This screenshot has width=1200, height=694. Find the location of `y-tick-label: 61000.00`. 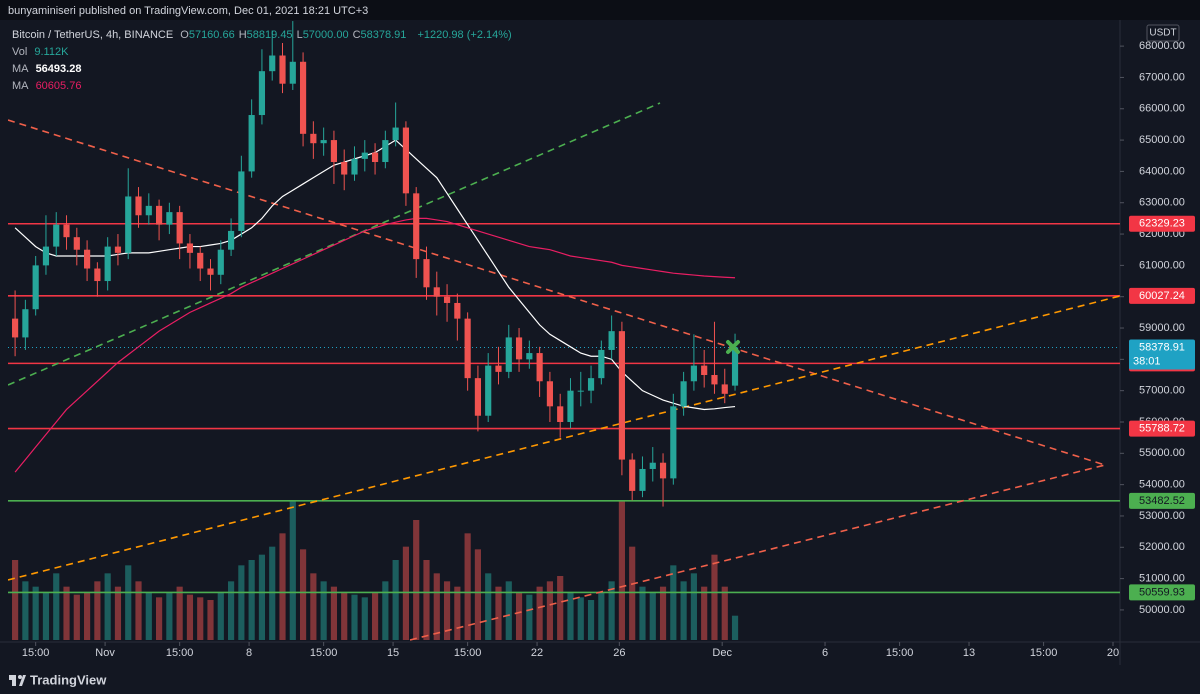

y-tick-label: 61000.00 is located at coordinates (1162, 265).